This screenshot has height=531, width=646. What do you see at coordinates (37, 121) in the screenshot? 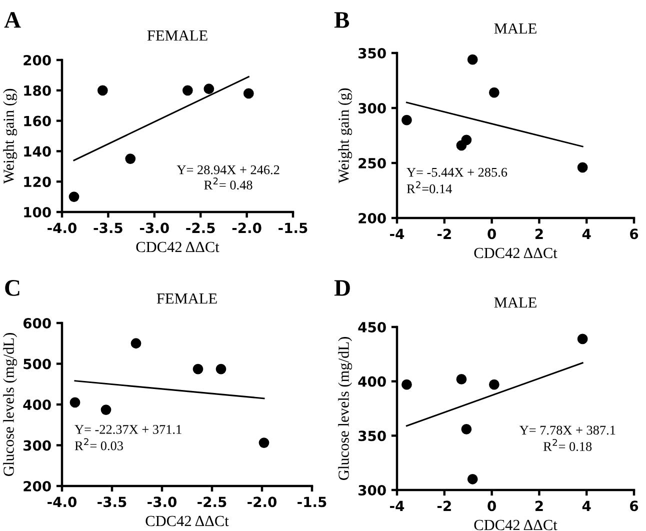
I see `y-tick-label: 160` at bounding box center [37, 121].